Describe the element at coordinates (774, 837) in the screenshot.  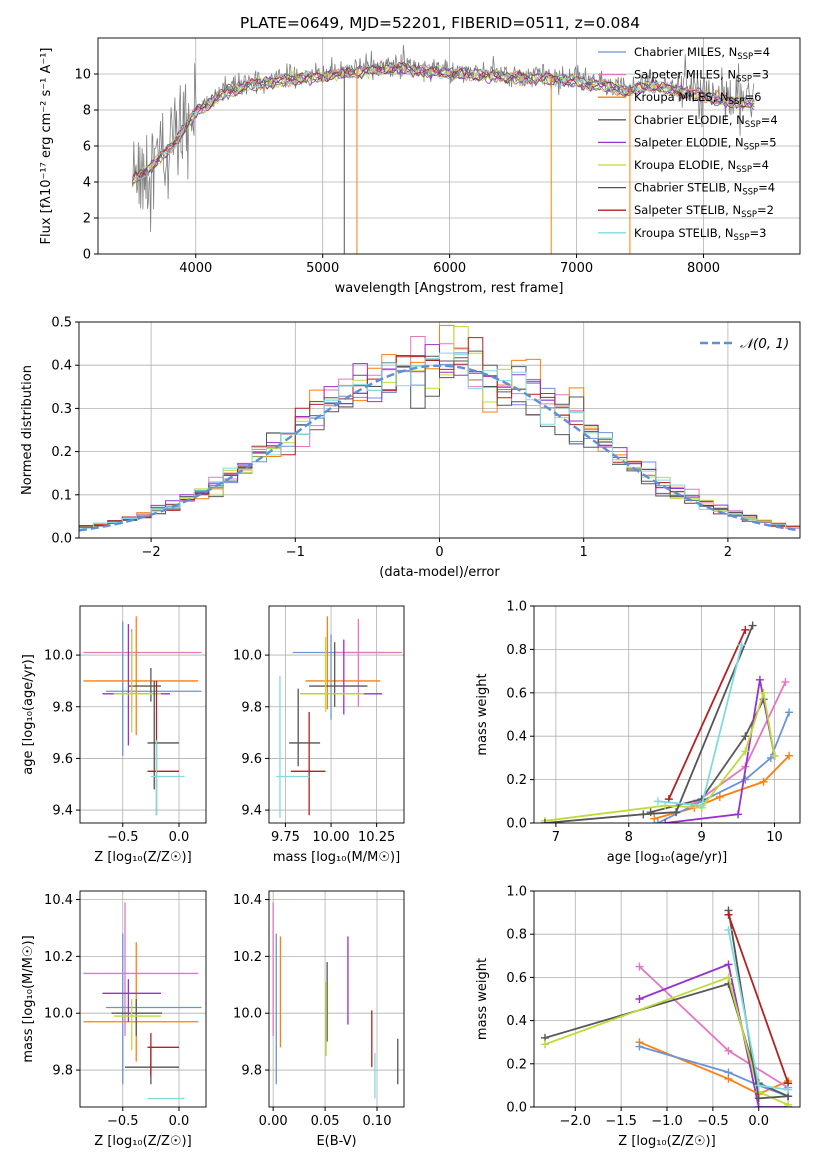
I see `x-tick-label: 10` at that location.